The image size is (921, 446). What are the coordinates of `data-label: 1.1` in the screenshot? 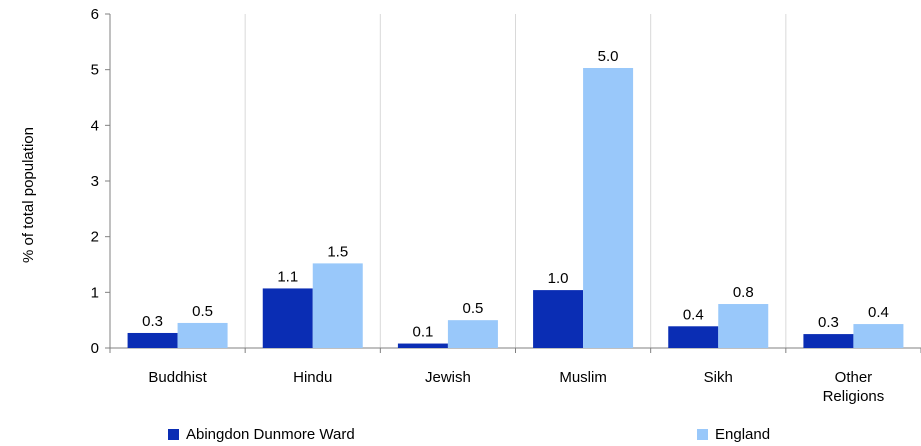 It's located at (287, 276).